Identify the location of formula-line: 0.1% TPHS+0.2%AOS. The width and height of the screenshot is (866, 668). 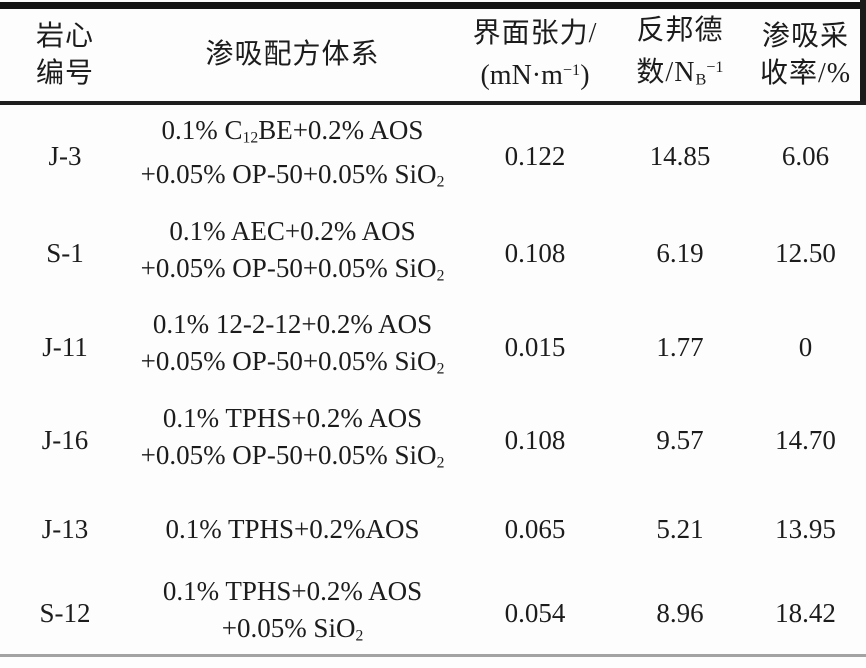
(292, 529).